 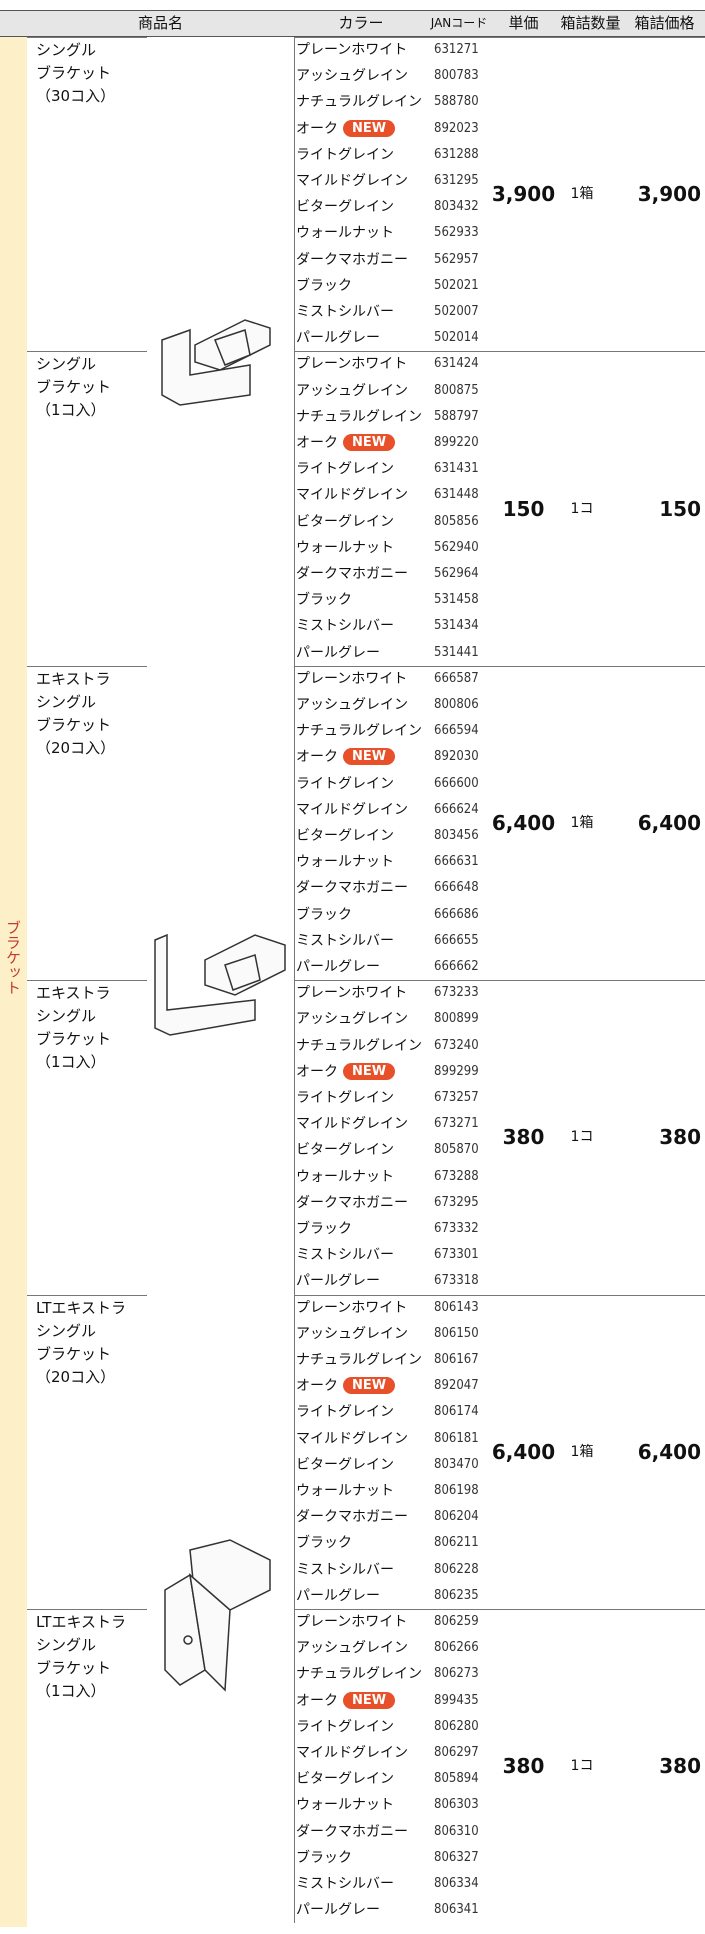 I want to click on box-price: 3,900, so click(x=669, y=194).